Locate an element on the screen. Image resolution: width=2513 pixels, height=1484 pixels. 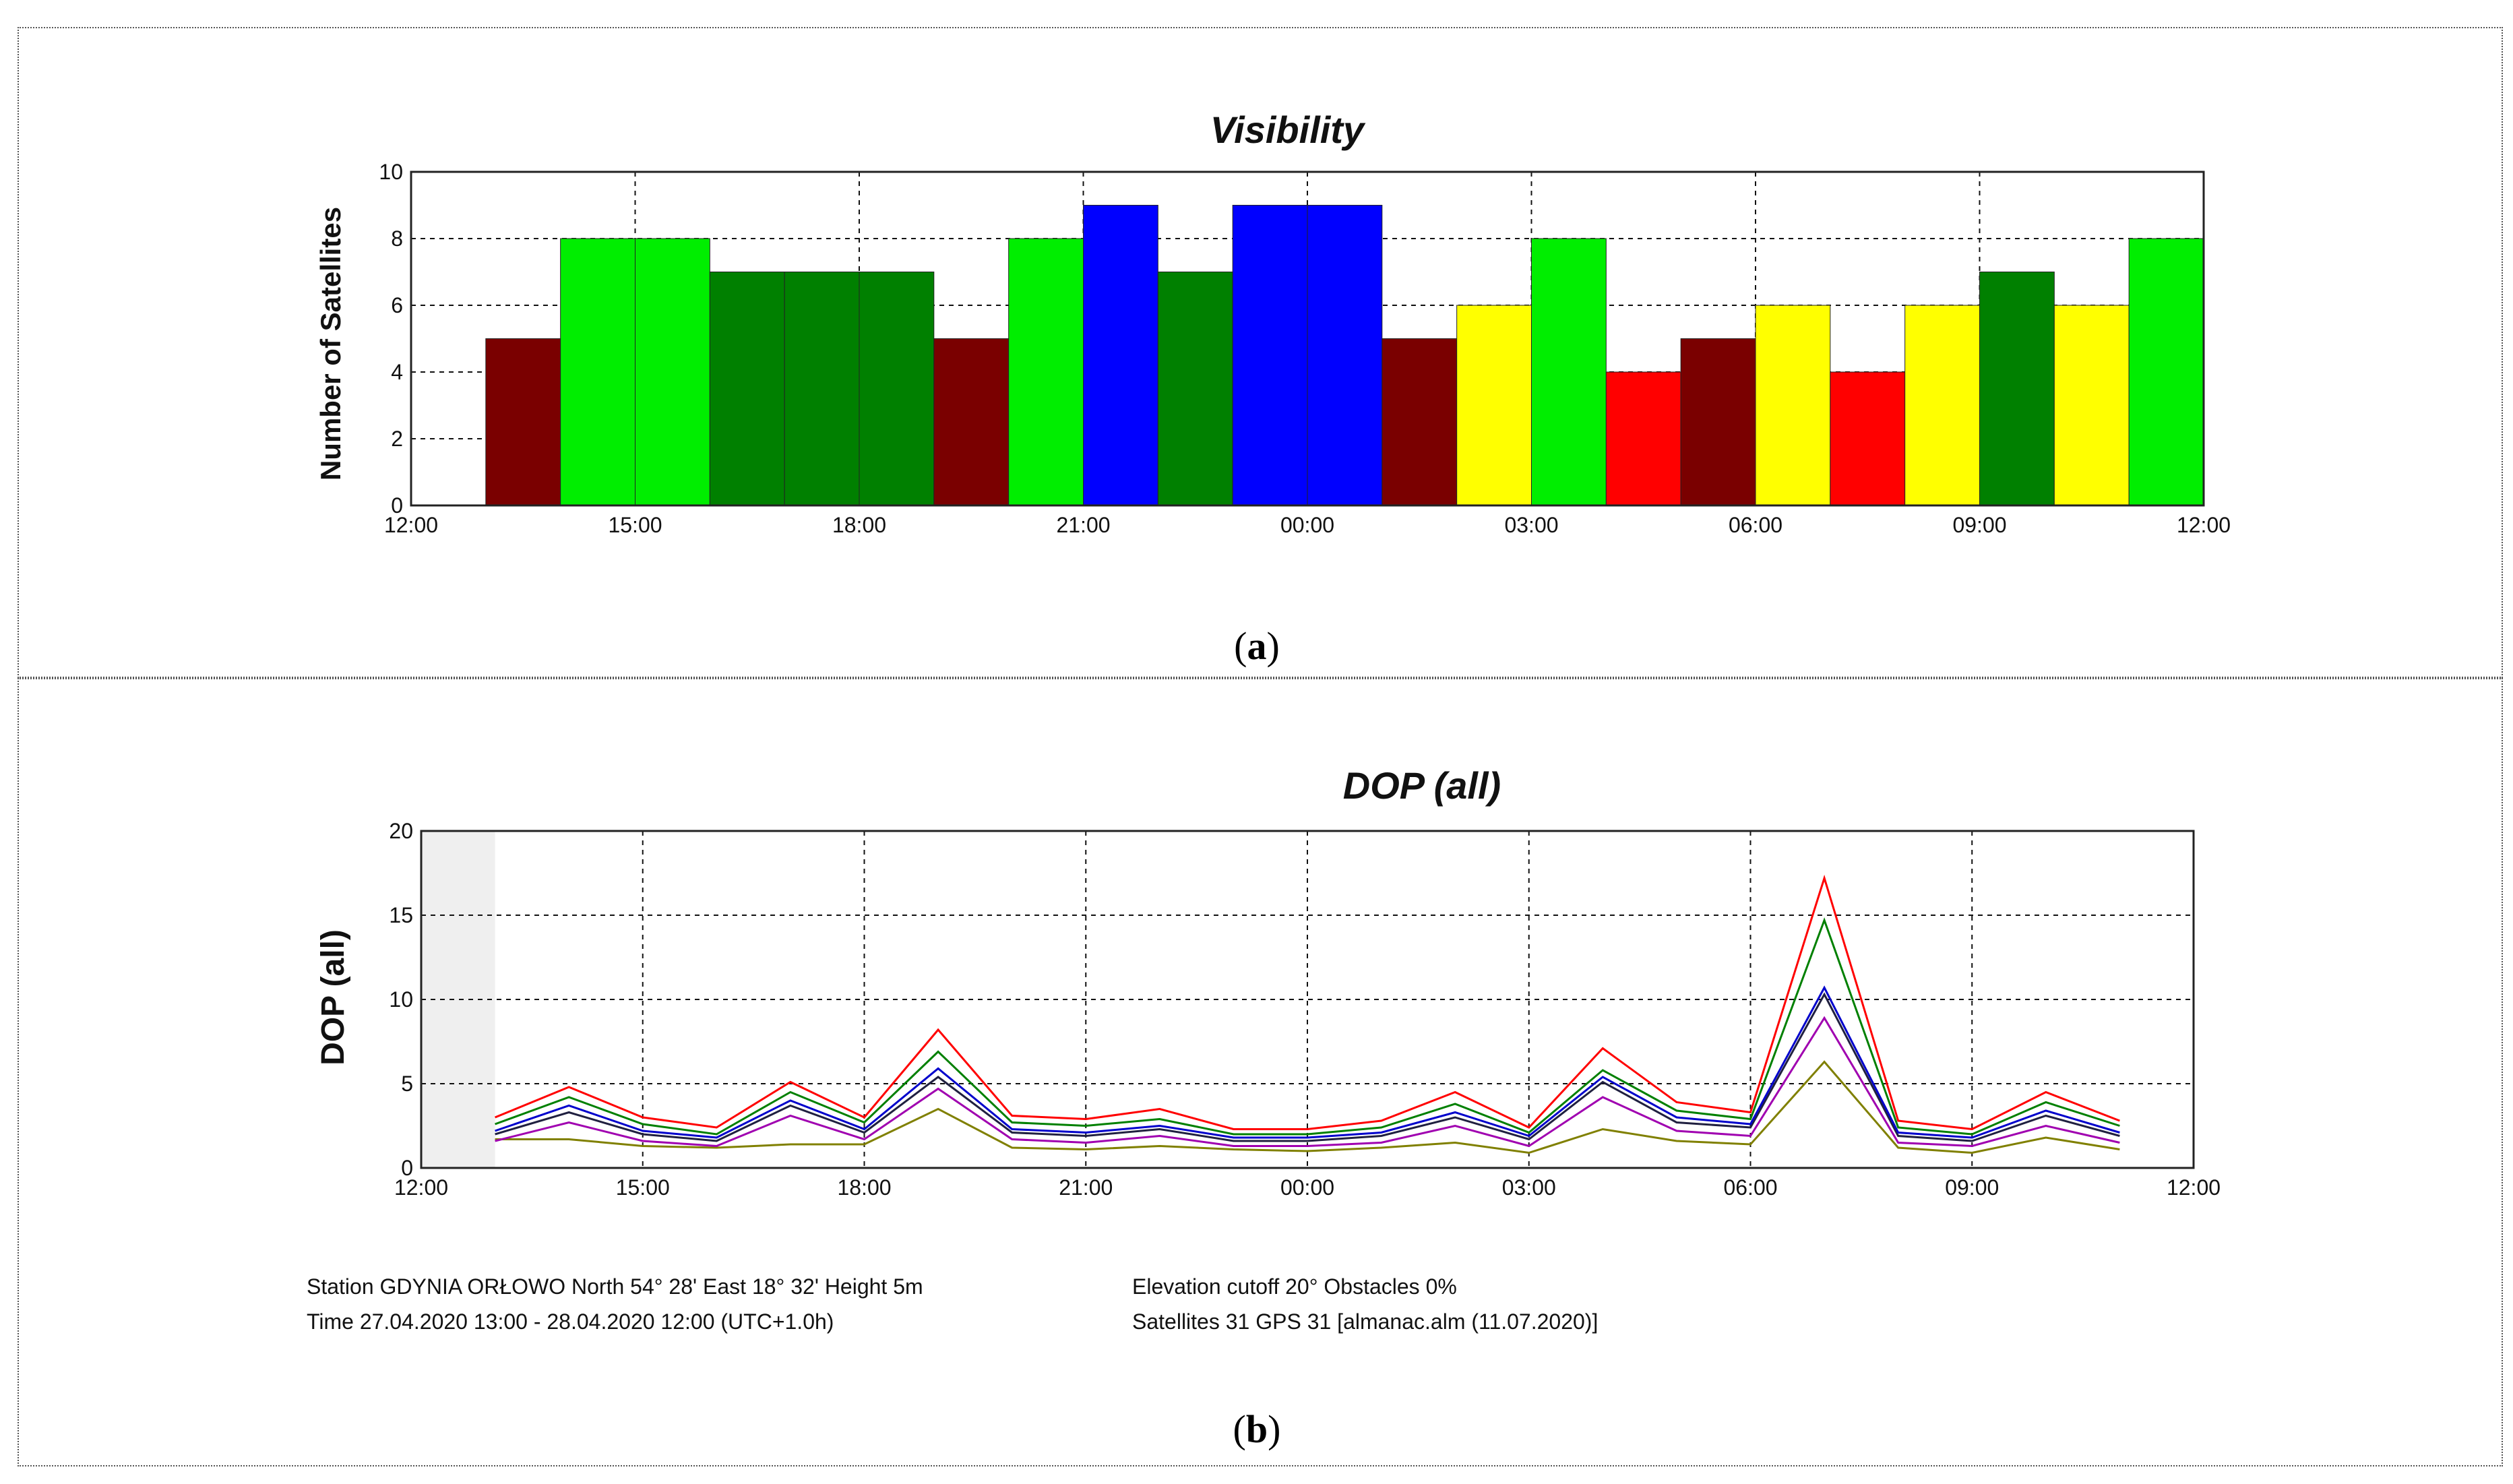
visibility-x-tick-label: 06:00 is located at coordinates (1755, 525).